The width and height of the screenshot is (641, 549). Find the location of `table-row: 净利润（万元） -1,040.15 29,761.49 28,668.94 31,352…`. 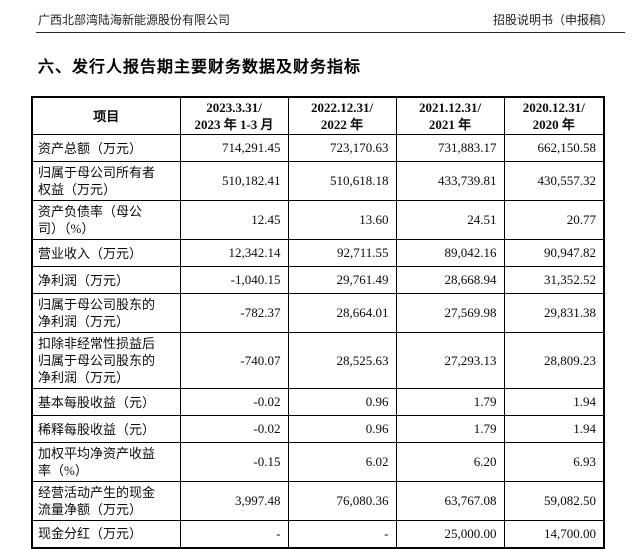

table-row: 净利润（万元） -1,040.15 29,761.49 28,668.94 31,352… is located at coordinates (318, 280).